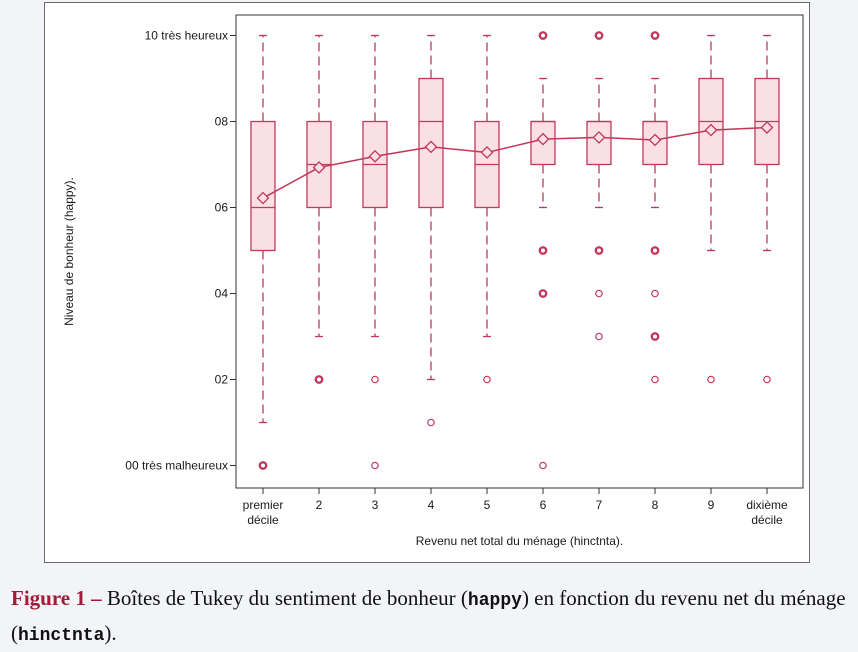 The width and height of the screenshot is (858, 652). Describe the element at coordinates (519, 541) in the screenshot. I see `x-axis-title: Revenu net total du ménage (hinctnta).` at that location.